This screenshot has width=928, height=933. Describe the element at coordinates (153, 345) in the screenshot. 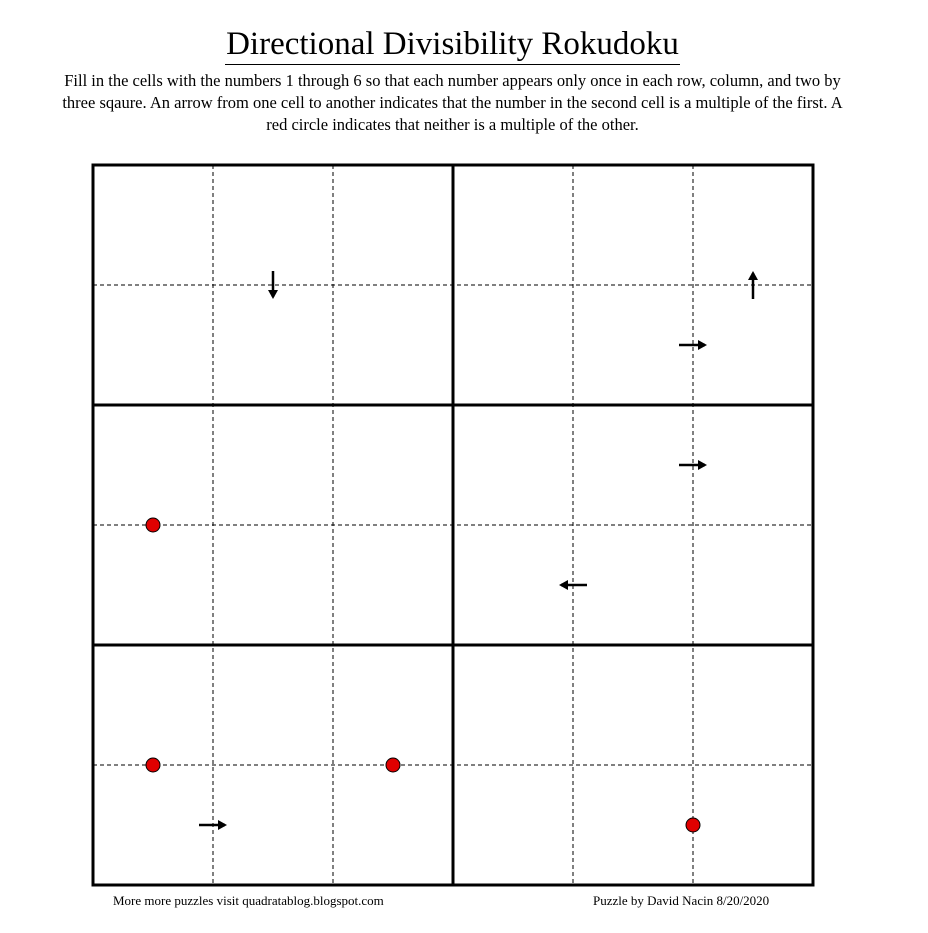

I see `grid-cell-r2c1` at that location.